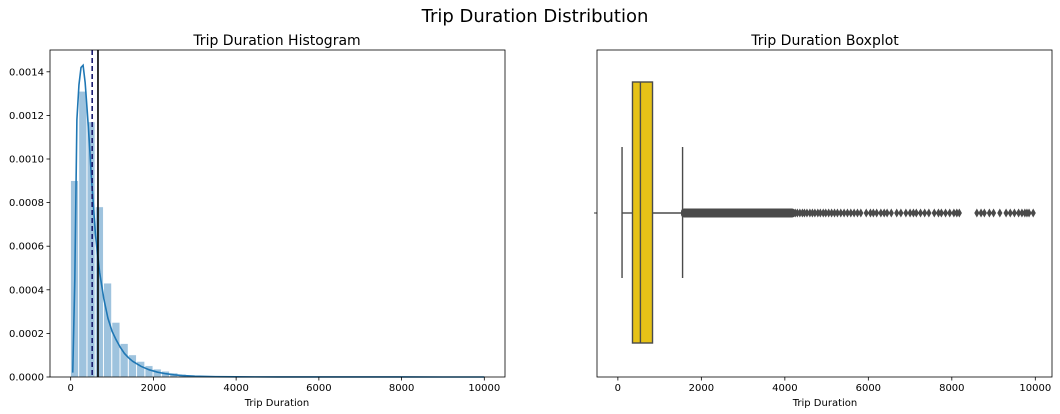 The height and width of the screenshot is (414, 1060). Describe the element at coordinates (277, 403) in the screenshot. I see `histogram-x-label: Trip Duration` at that location.